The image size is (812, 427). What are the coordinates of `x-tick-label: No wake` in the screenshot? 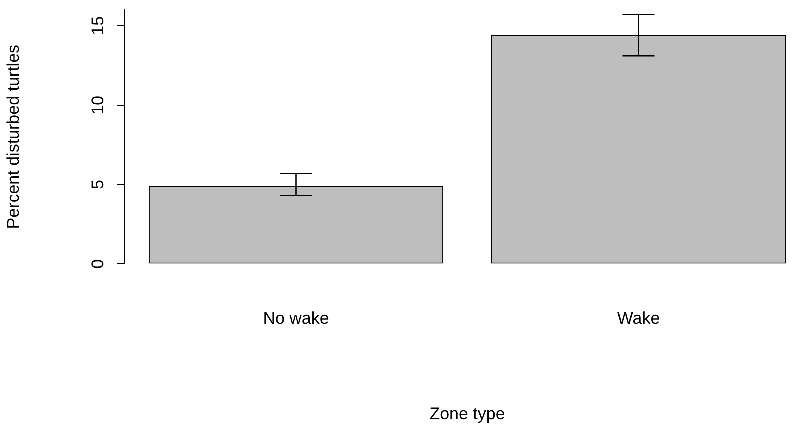 It's located at (296, 318).